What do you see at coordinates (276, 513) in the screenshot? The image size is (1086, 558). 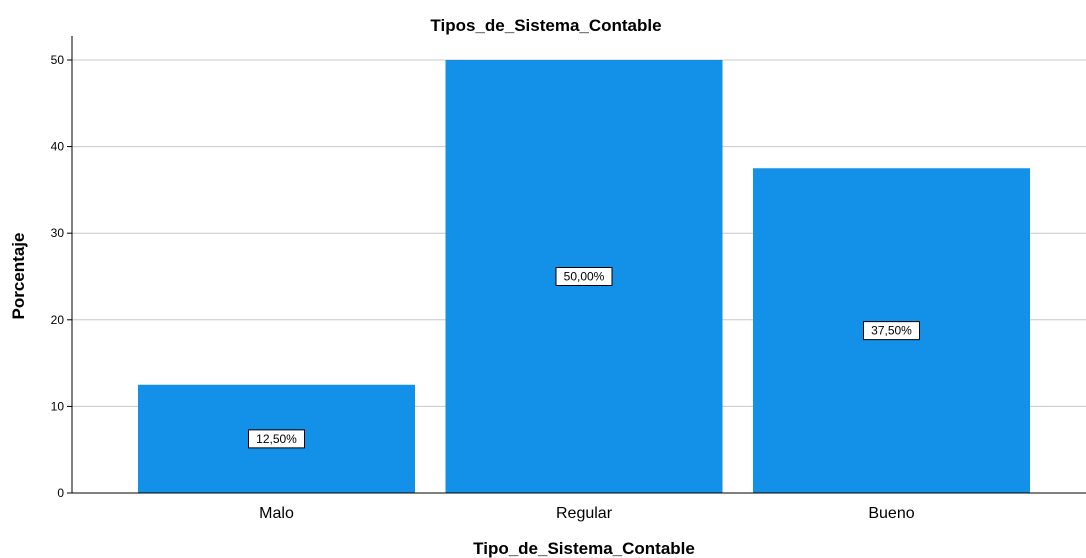 I see `x-tick-label: Malo` at bounding box center [276, 513].